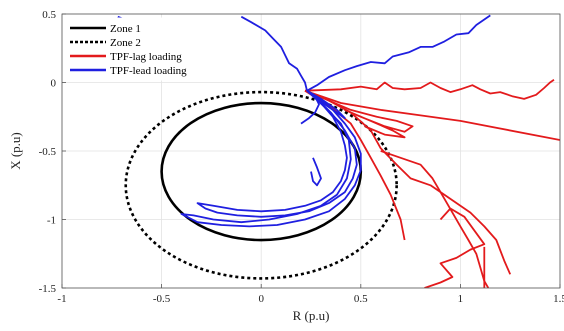 The height and width of the screenshot is (331, 564). What do you see at coordinates (558, 299) in the screenshot?
I see `x-tick-label: 1.5` at bounding box center [558, 299].